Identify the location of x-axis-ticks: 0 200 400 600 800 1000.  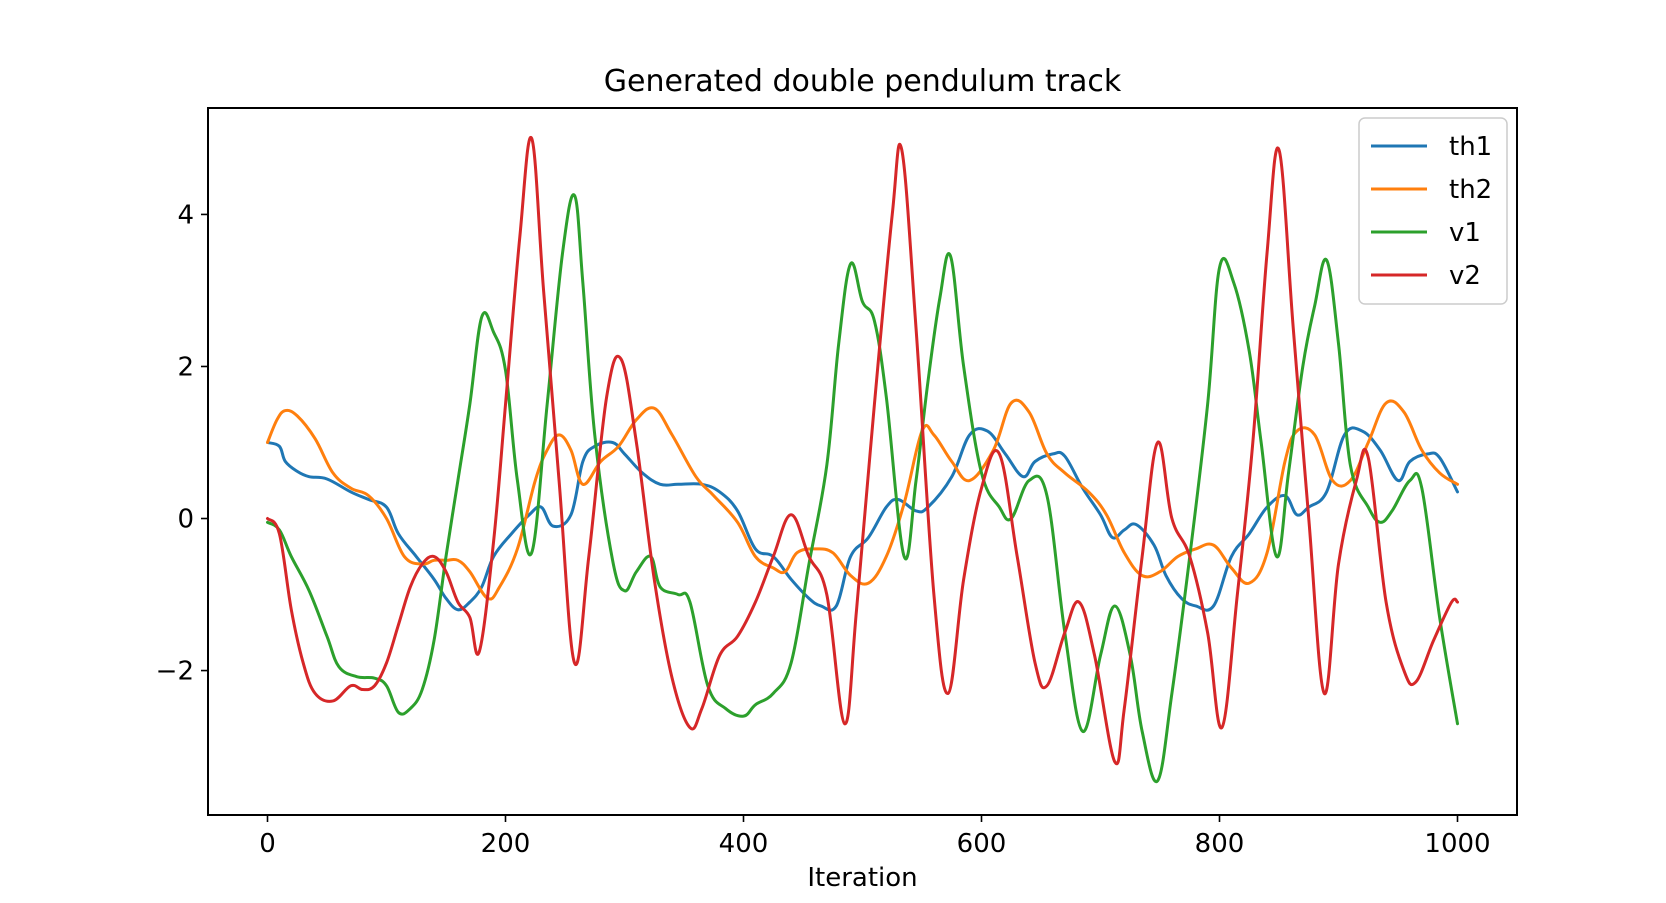
(875, 837).